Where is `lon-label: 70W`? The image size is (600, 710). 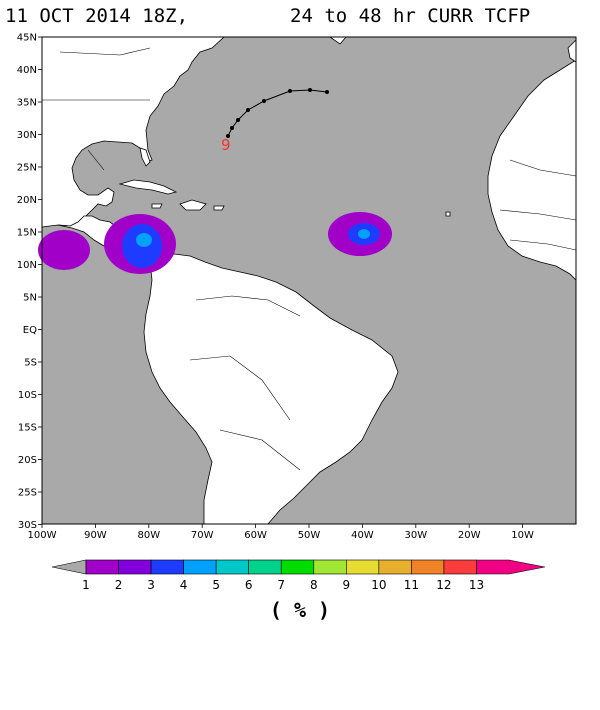 lon-label: 70W is located at coordinates (202, 535).